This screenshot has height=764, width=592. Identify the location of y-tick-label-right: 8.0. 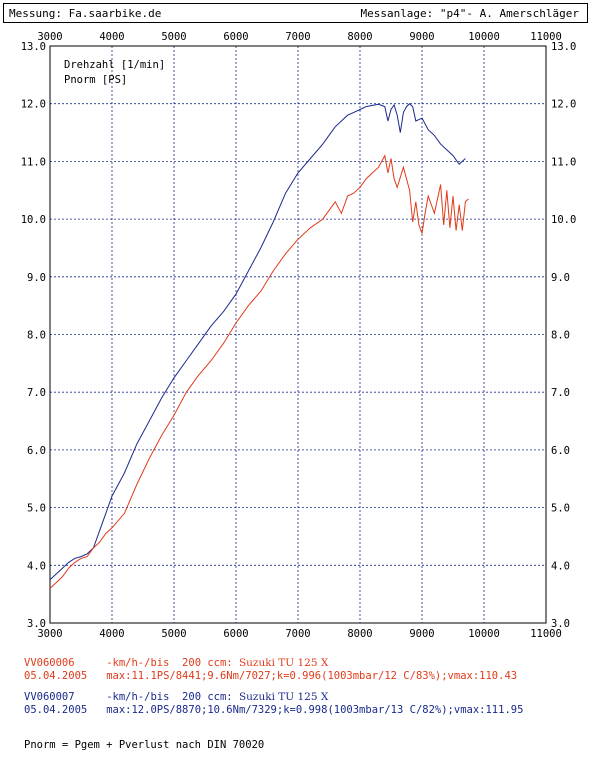
(560, 336).